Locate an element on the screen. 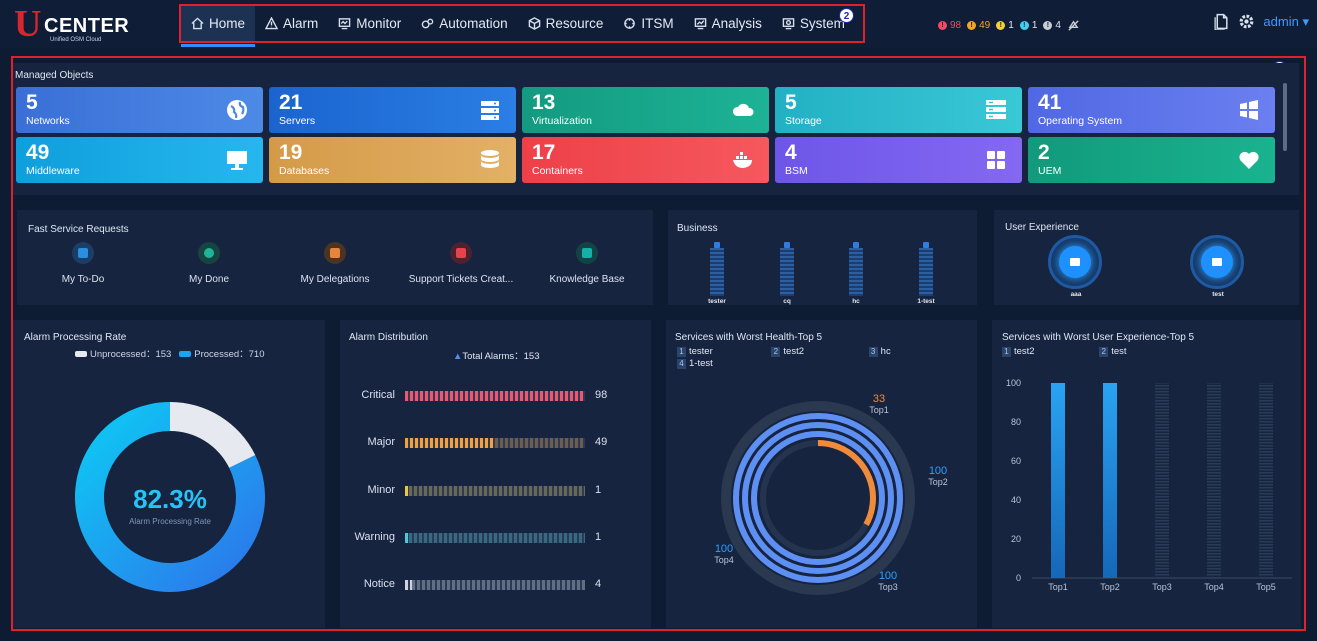 Image resolution: width=1317 pixels, height=641 pixels. rate-caption: Alarm Processing Rate is located at coordinates (170, 521).